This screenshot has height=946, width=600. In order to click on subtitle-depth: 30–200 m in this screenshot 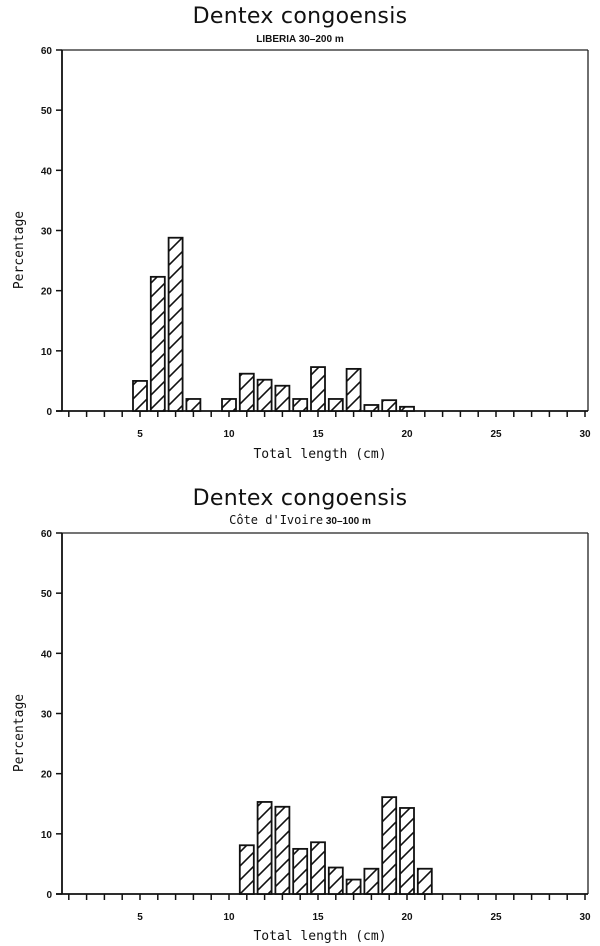, I will do `click(321, 39)`.